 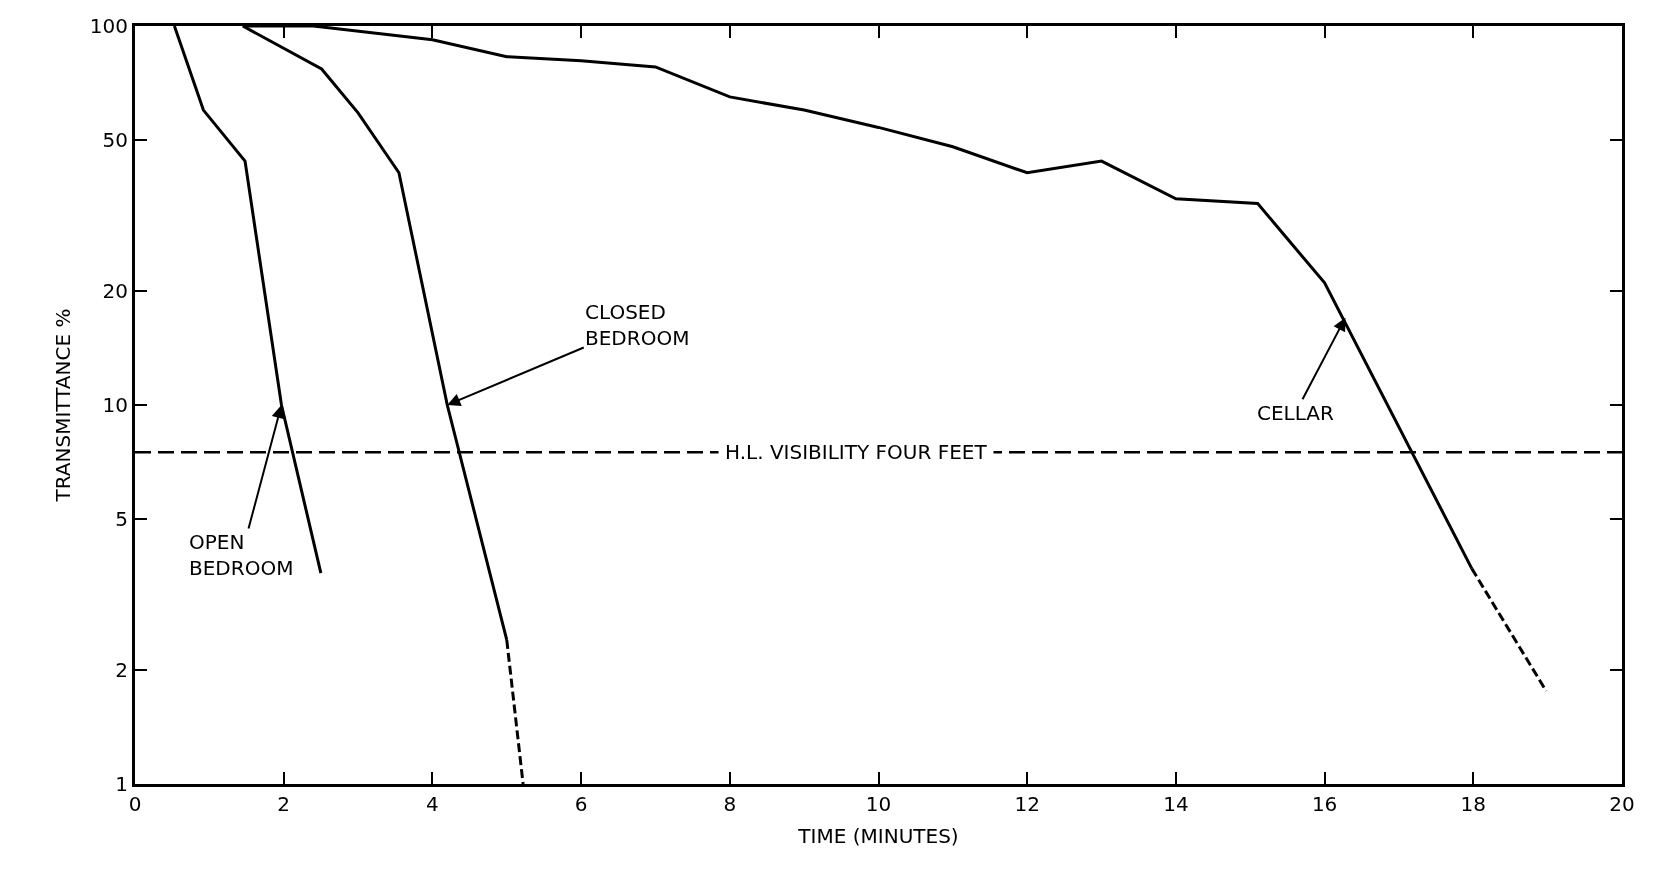 What do you see at coordinates (1027, 804) in the screenshot?
I see `x-tick-label: 12` at bounding box center [1027, 804].